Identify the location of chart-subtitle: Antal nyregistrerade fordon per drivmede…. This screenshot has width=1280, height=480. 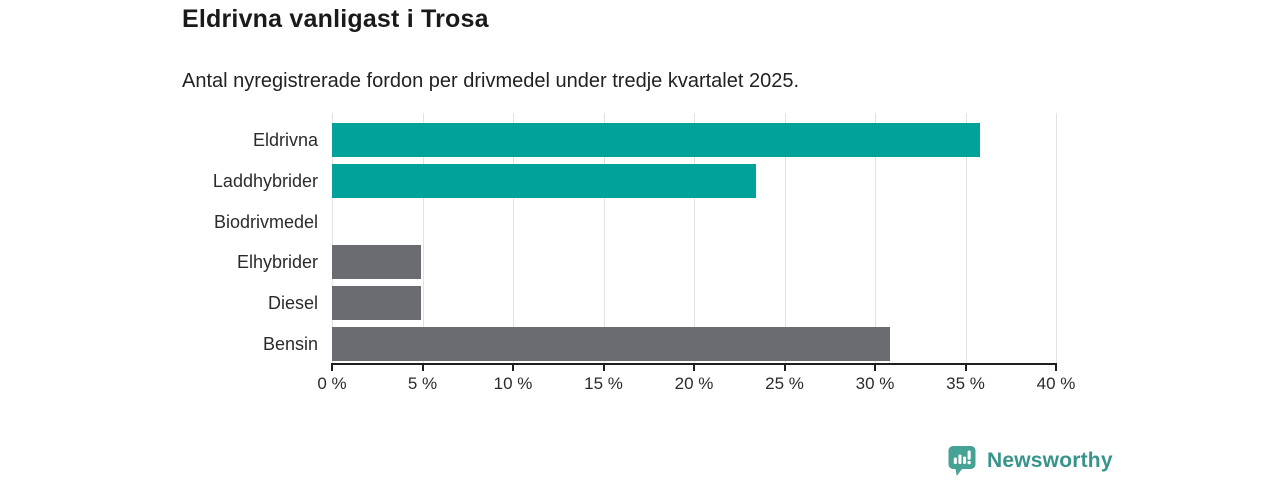
(491, 81).